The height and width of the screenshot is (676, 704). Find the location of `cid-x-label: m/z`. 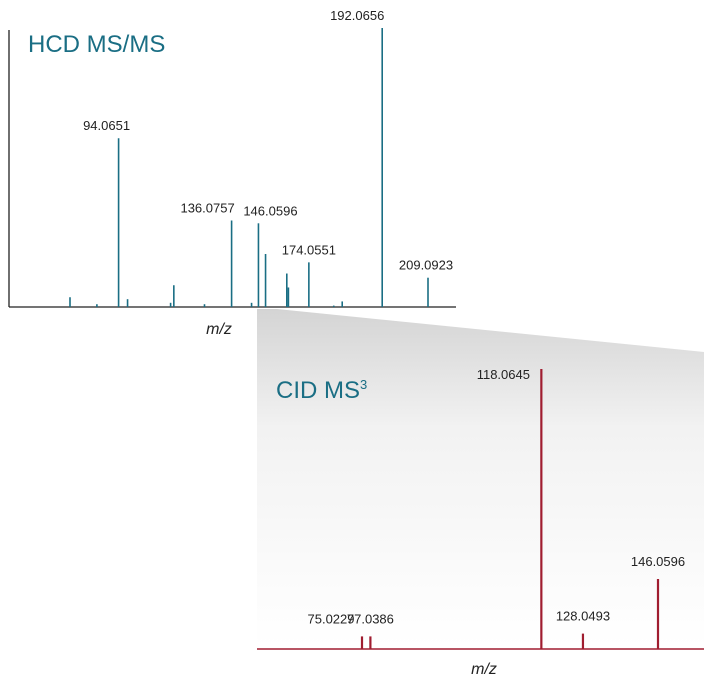

cid-x-label: m/z is located at coordinates (484, 668).